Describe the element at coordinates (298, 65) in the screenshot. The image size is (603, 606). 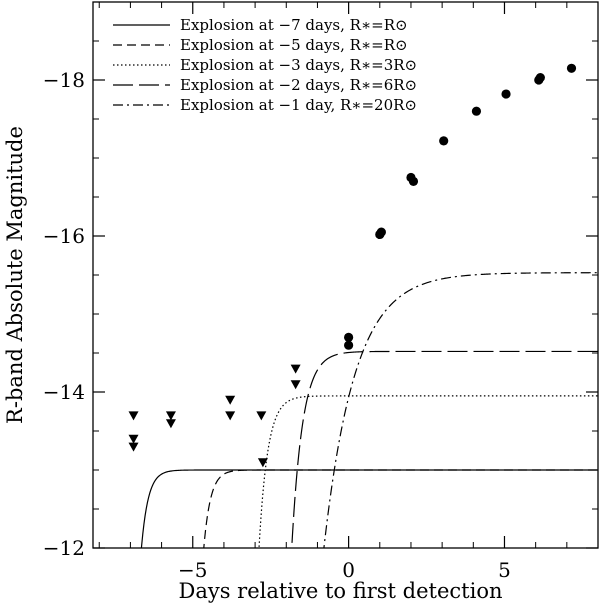
I see `legend-label: Explosion at −3 days, R∗=3R⊙` at that location.